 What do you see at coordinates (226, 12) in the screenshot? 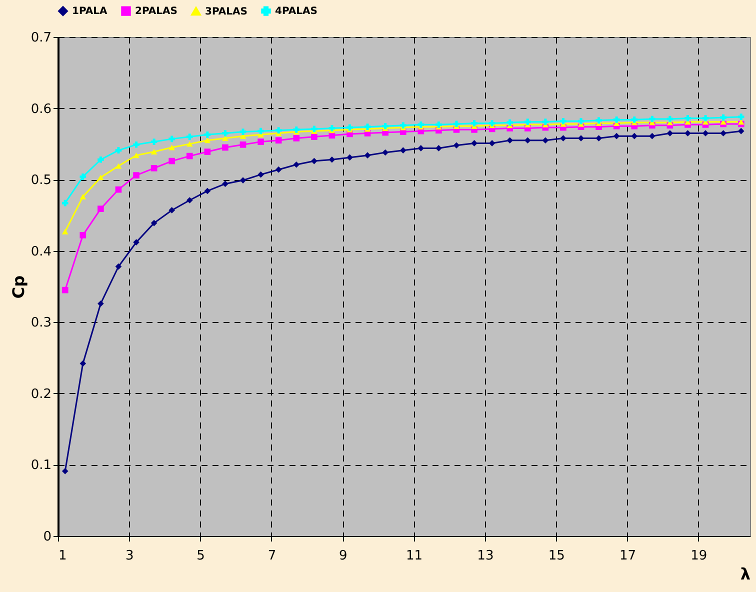
I see `legend-label: 3PALAS` at bounding box center [226, 12].